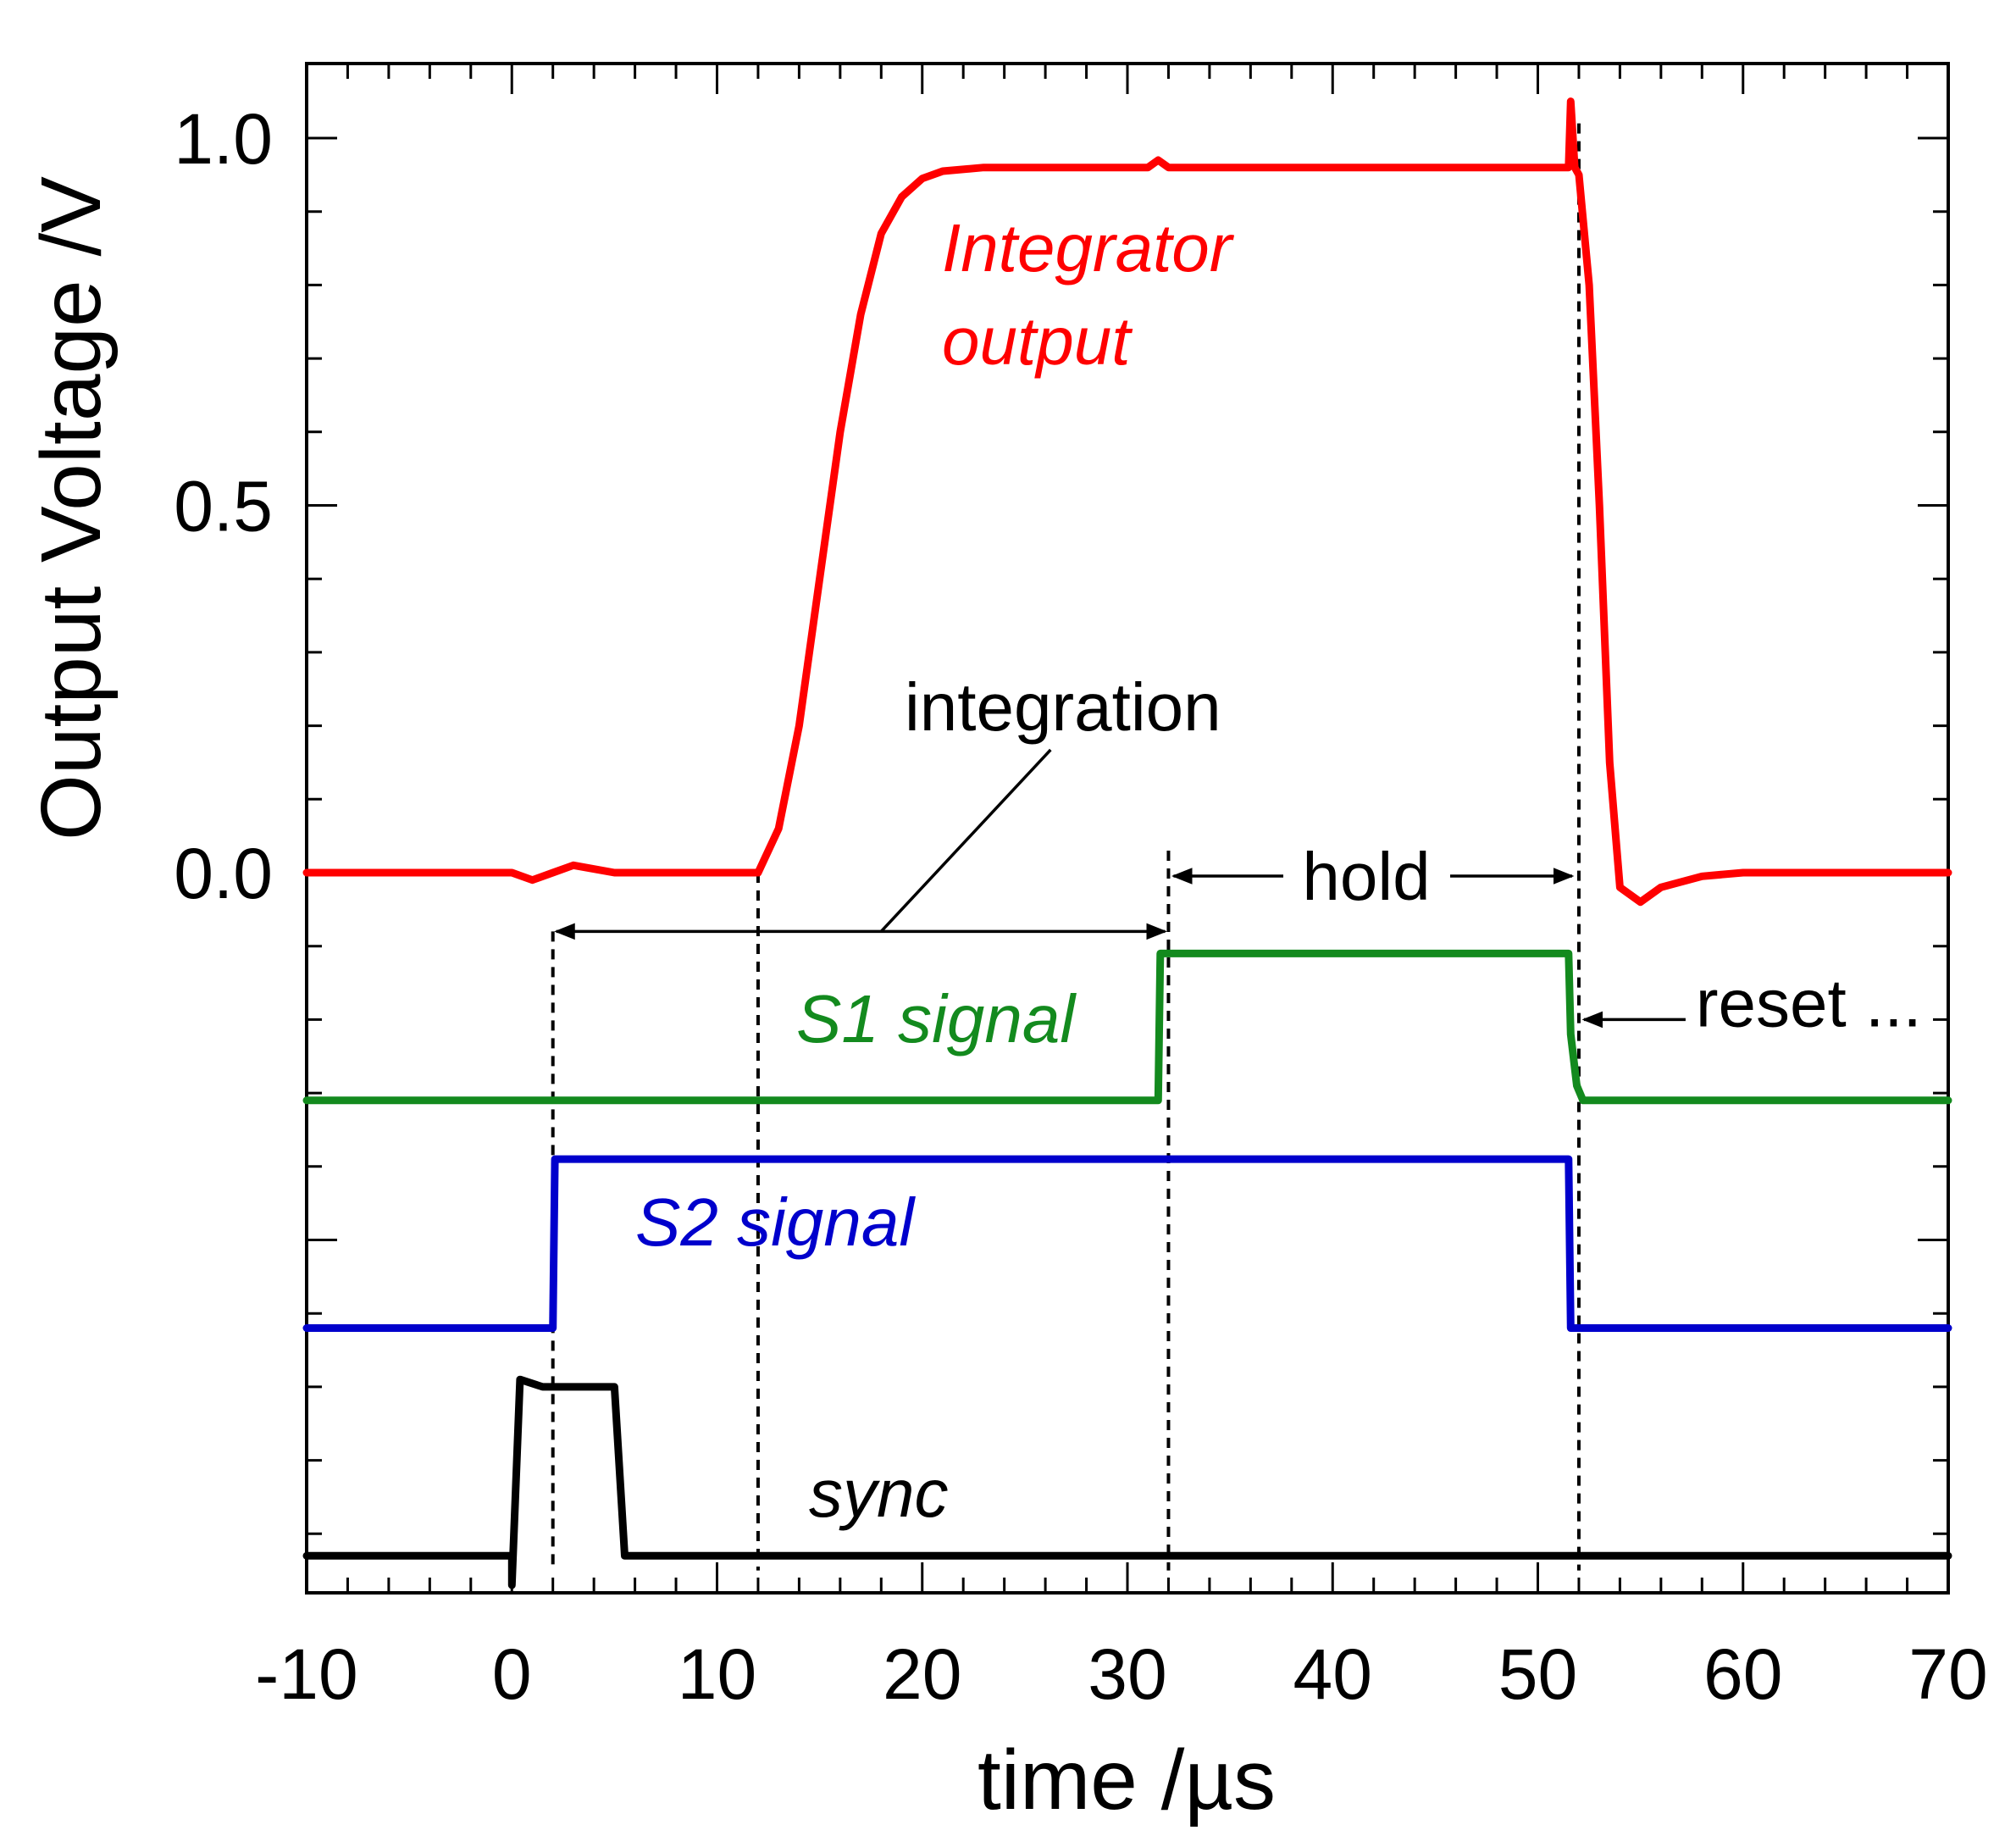 This screenshot has height=1847, width=2016. What do you see at coordinates (717, 1674) in the screenshot?
I see `x-tick-label: 10` at bounding box center [717, 1674].